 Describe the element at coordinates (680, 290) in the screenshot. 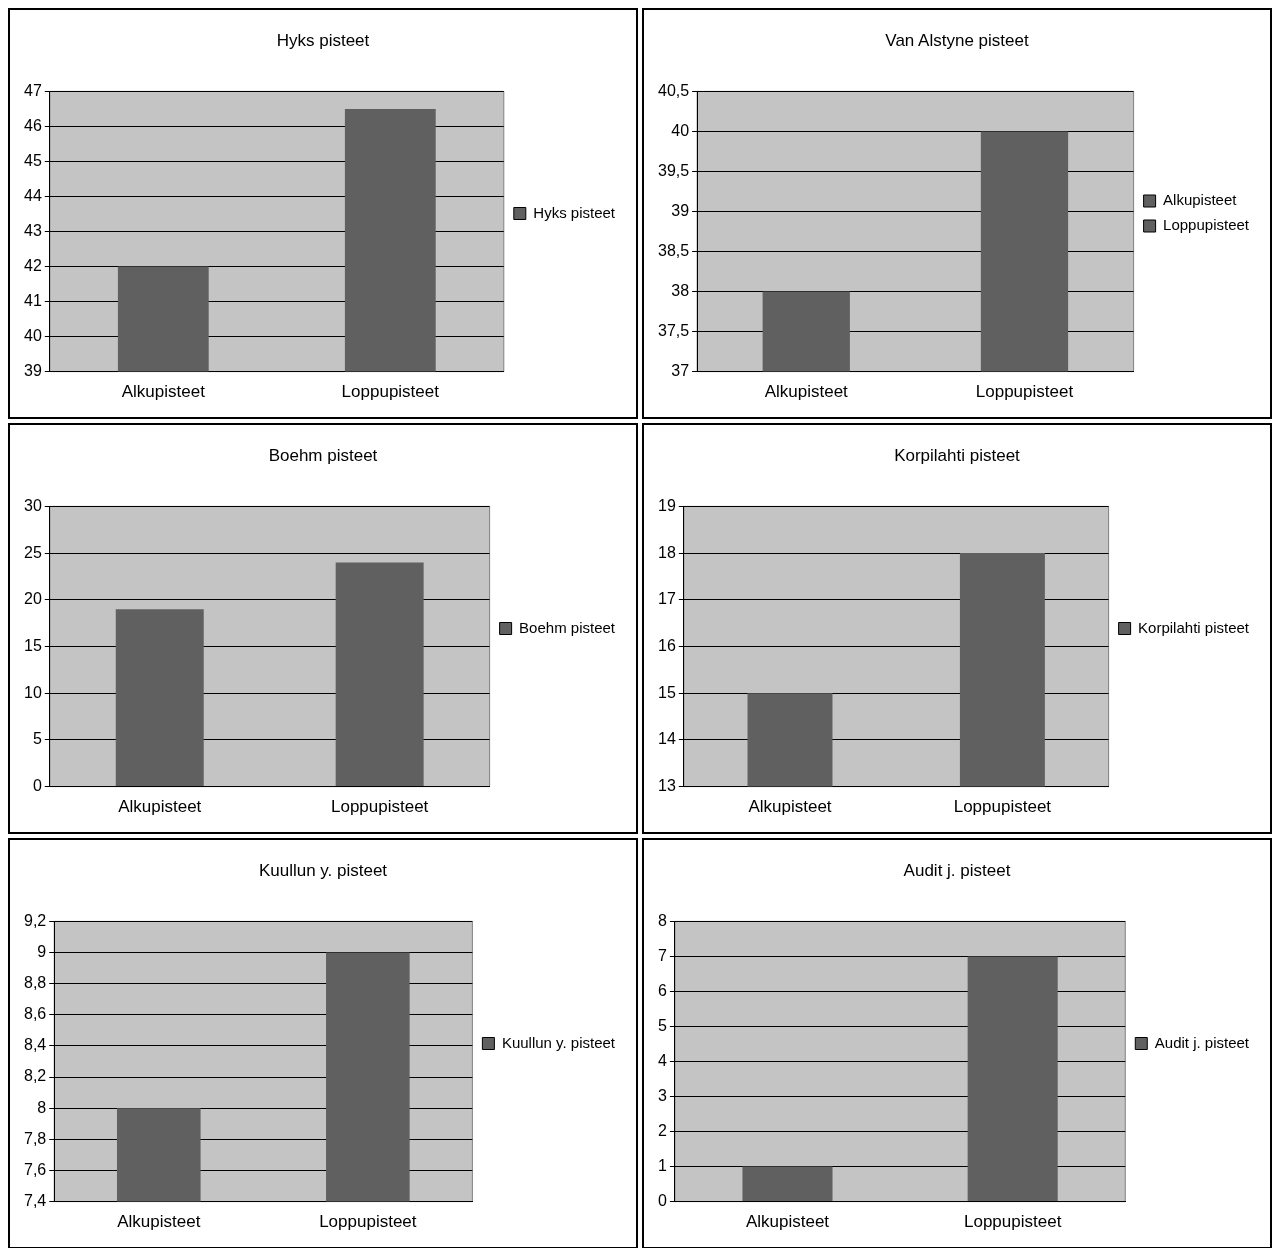

I see `y-tick-label: 38` at that location.